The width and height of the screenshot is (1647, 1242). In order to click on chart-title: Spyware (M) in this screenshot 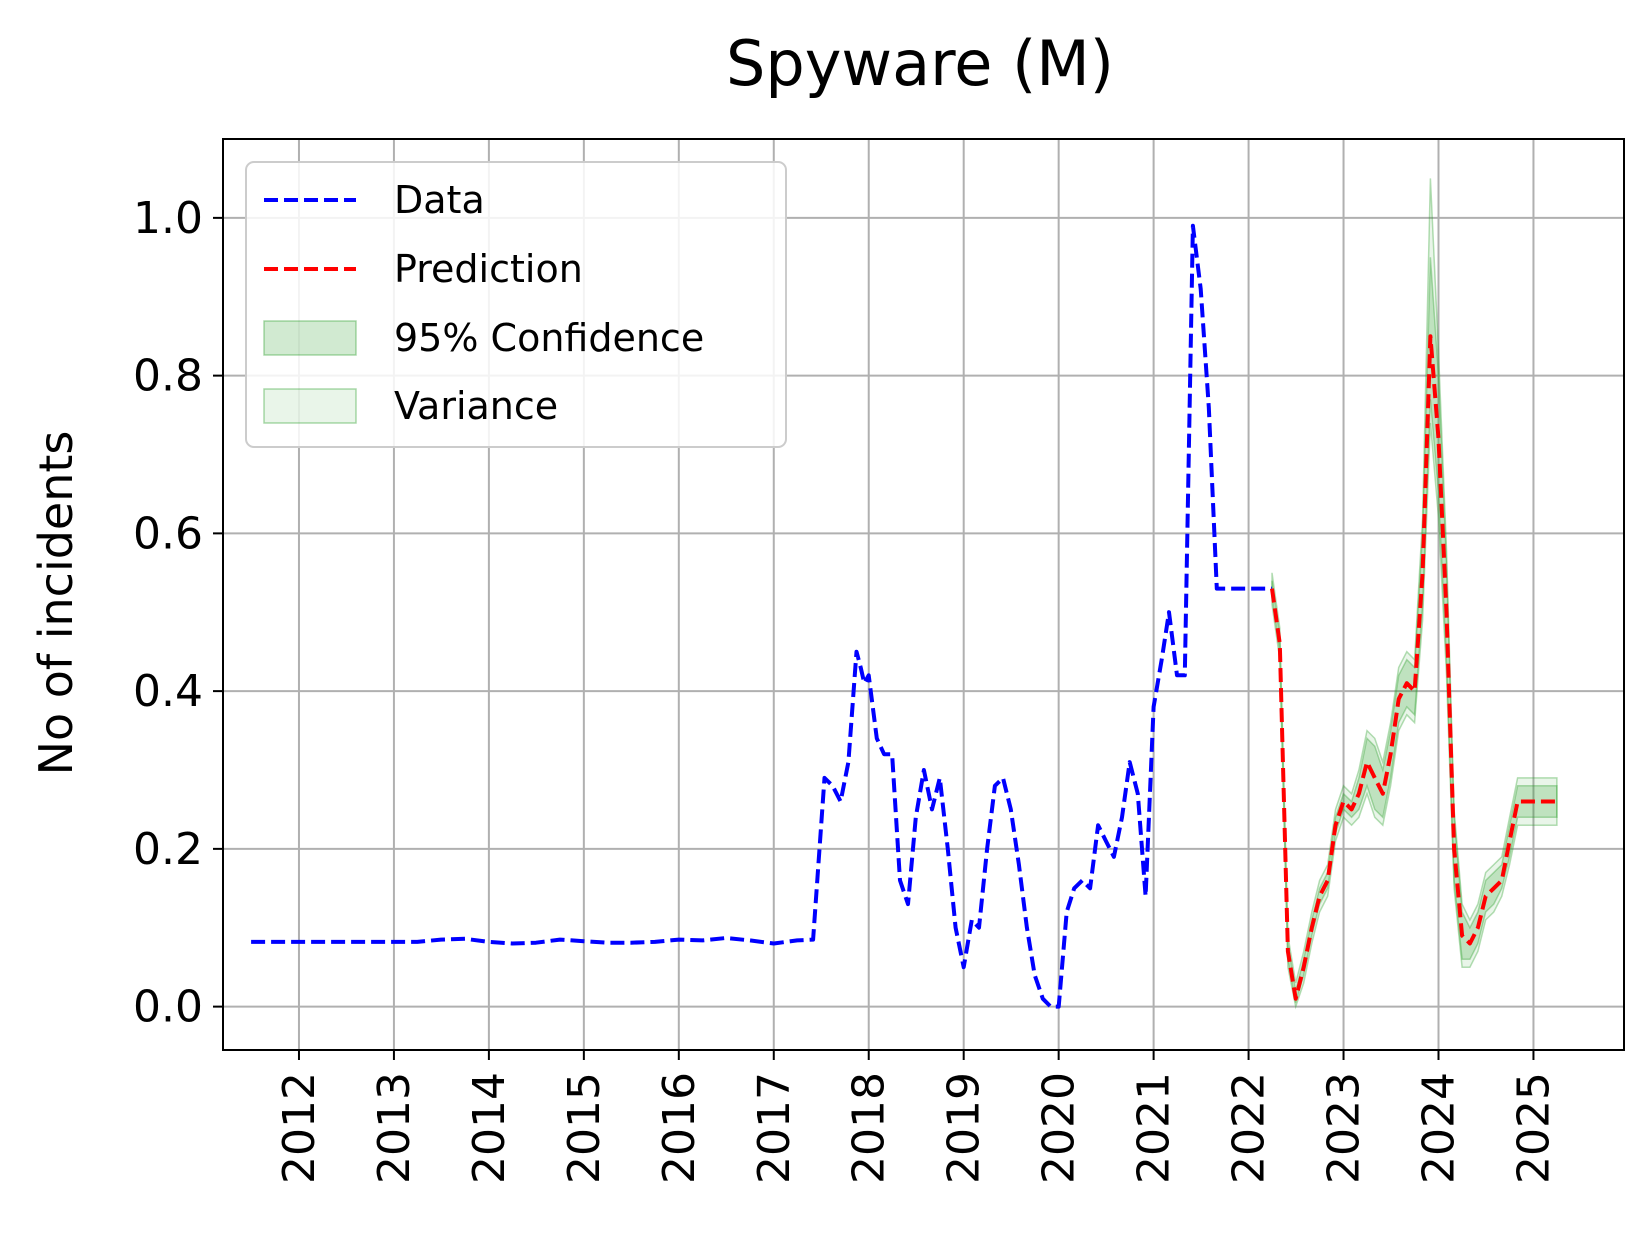, I will do `click(920, 63)`.